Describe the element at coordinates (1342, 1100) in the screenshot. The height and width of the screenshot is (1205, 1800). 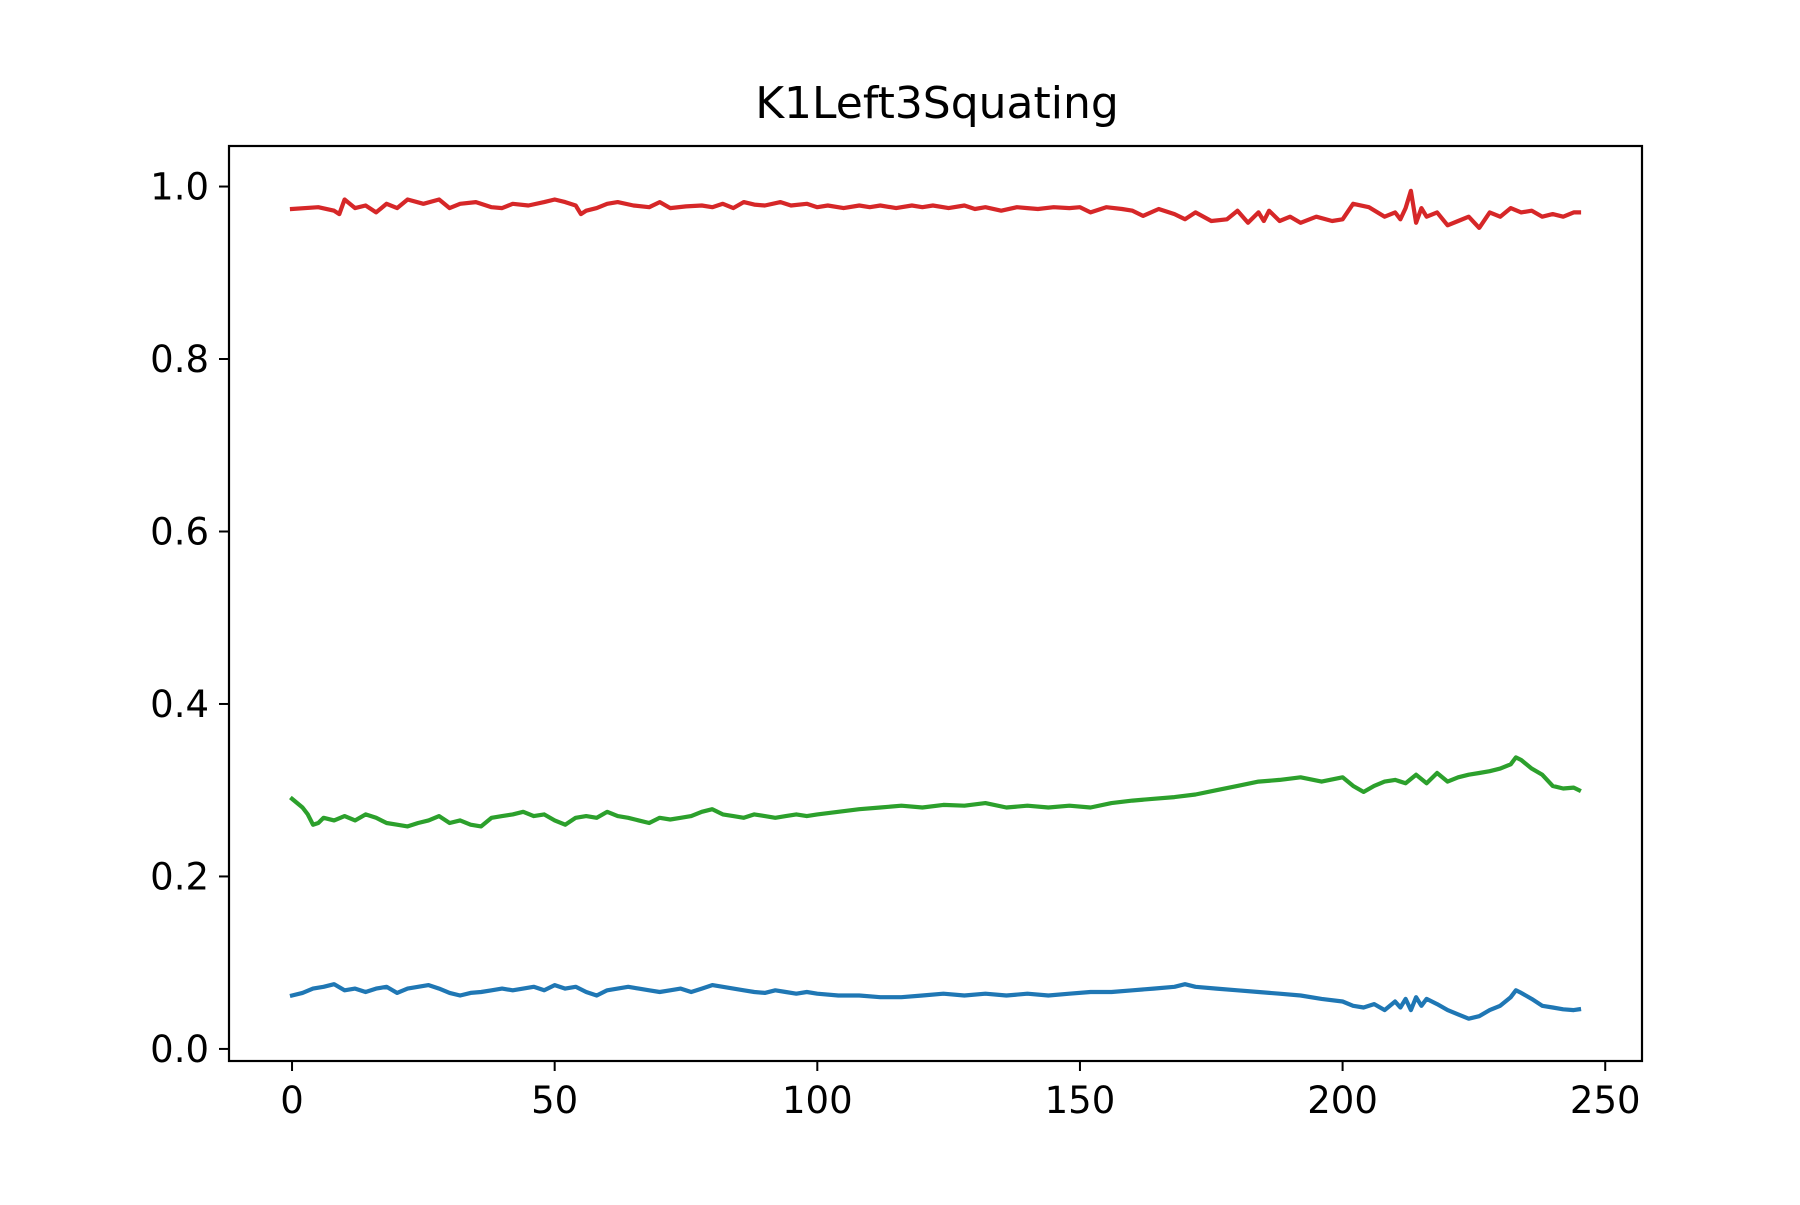
I see `x-tick-label: 200` at that location.